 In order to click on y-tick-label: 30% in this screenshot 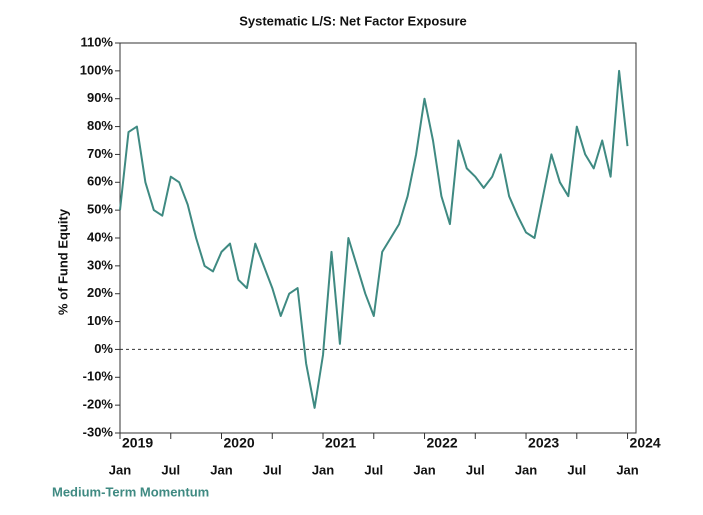, I will do `click(100, 264)`.